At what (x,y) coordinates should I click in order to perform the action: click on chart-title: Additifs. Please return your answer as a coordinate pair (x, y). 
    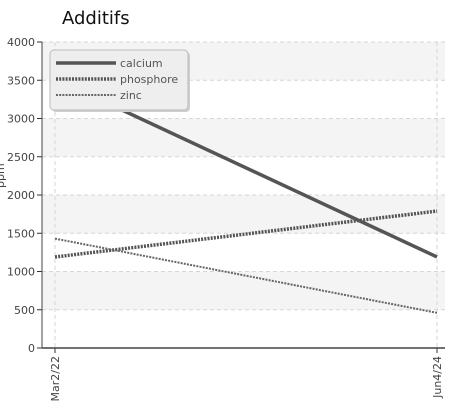
    Looking at the image, I should click on (96, 18).